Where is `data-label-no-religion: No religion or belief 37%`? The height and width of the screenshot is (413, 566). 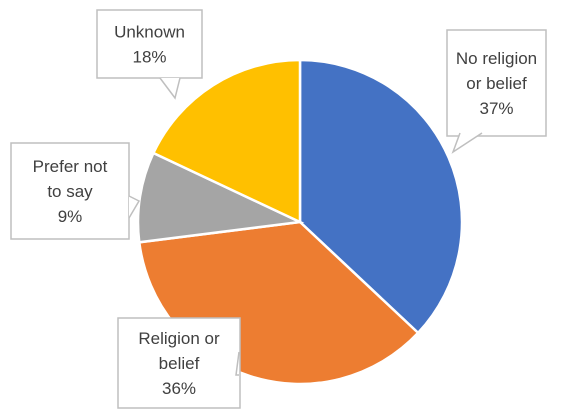 data-label-no-religion: No religion or belief 37% is located at coordinates (496, 91).